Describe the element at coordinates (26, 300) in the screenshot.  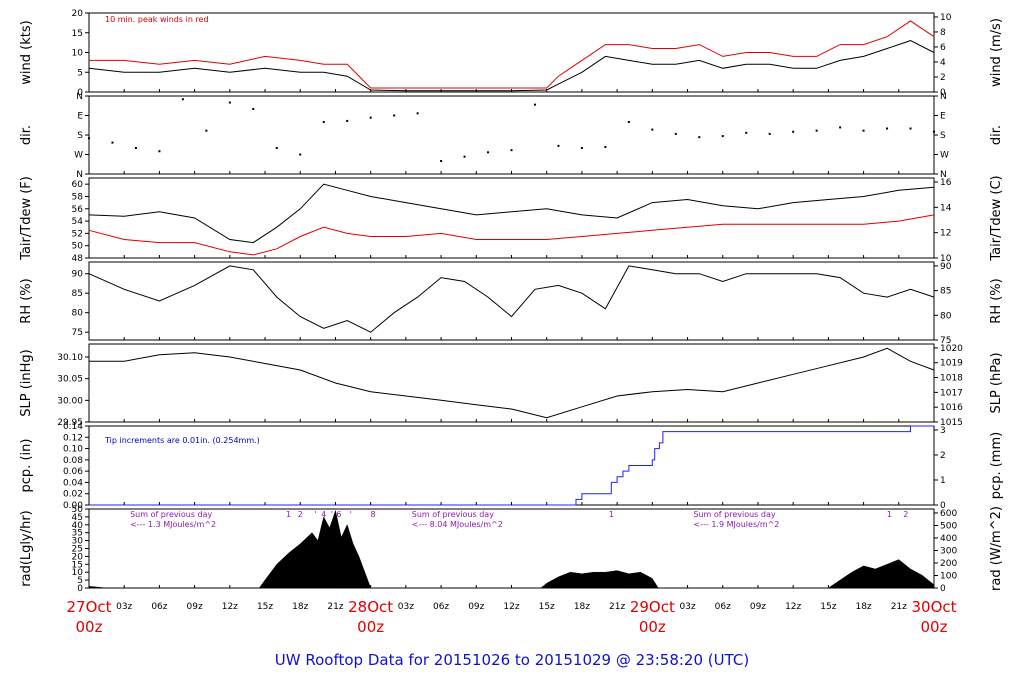
I see `y-axis-label-left: RH (%)` at that location.